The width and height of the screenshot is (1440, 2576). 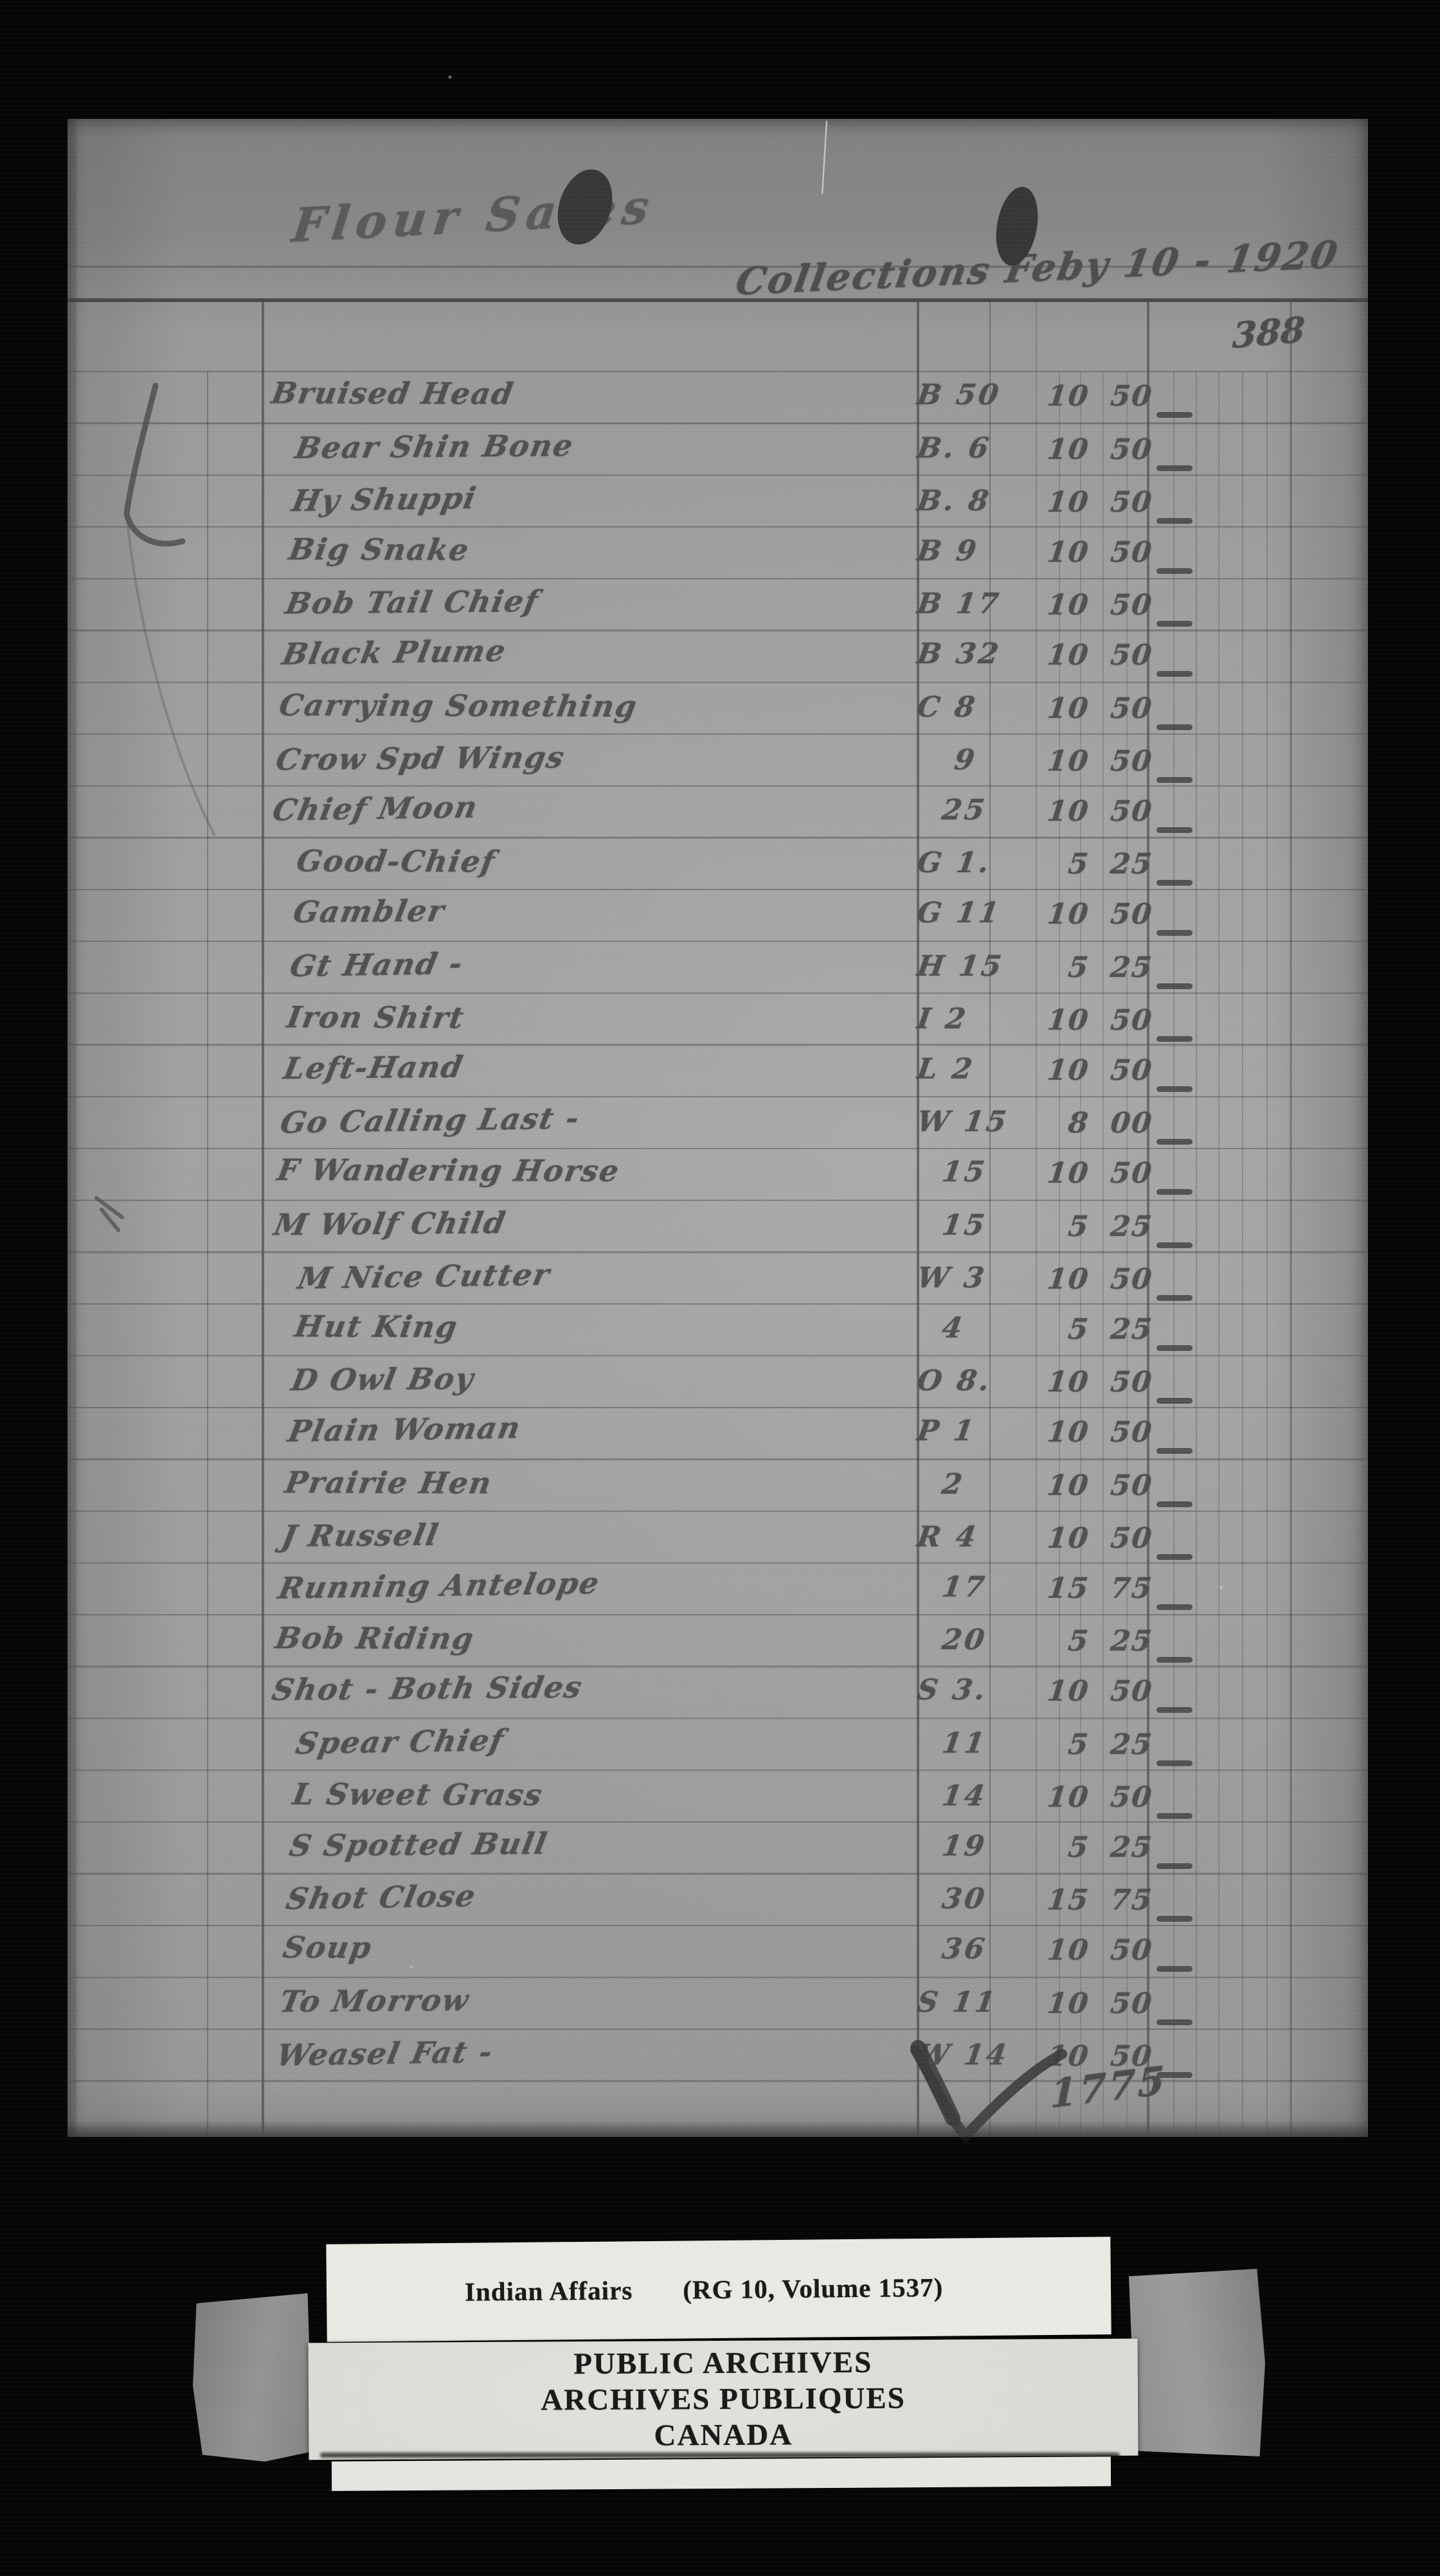 I want to click on row-ticket-code: G 1., so click(x=955, y=863).